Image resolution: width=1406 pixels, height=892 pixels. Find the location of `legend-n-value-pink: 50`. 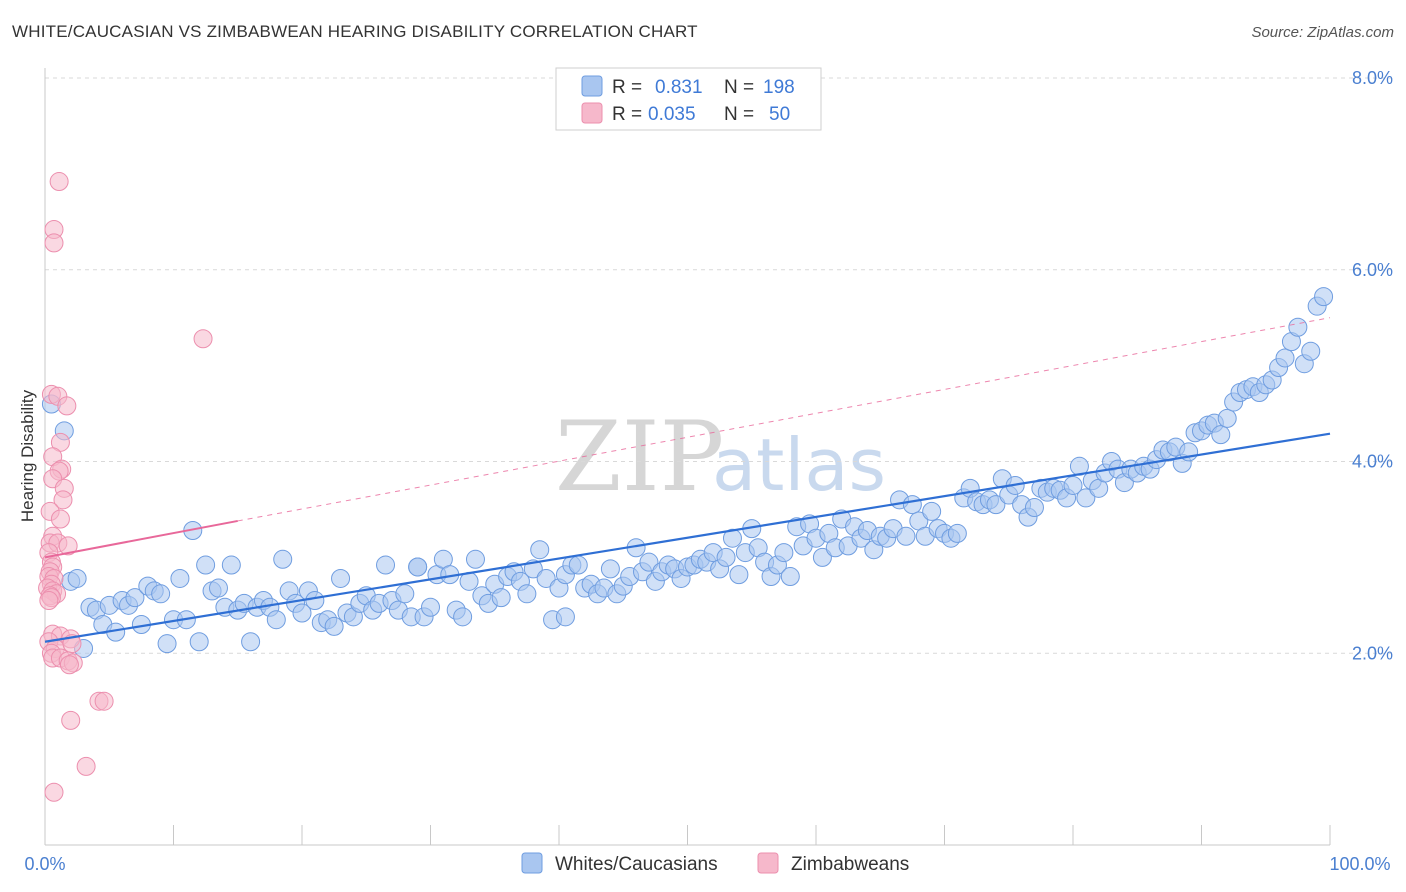

legend-n-value-pink: 50 is located at coordinates (779, 114).